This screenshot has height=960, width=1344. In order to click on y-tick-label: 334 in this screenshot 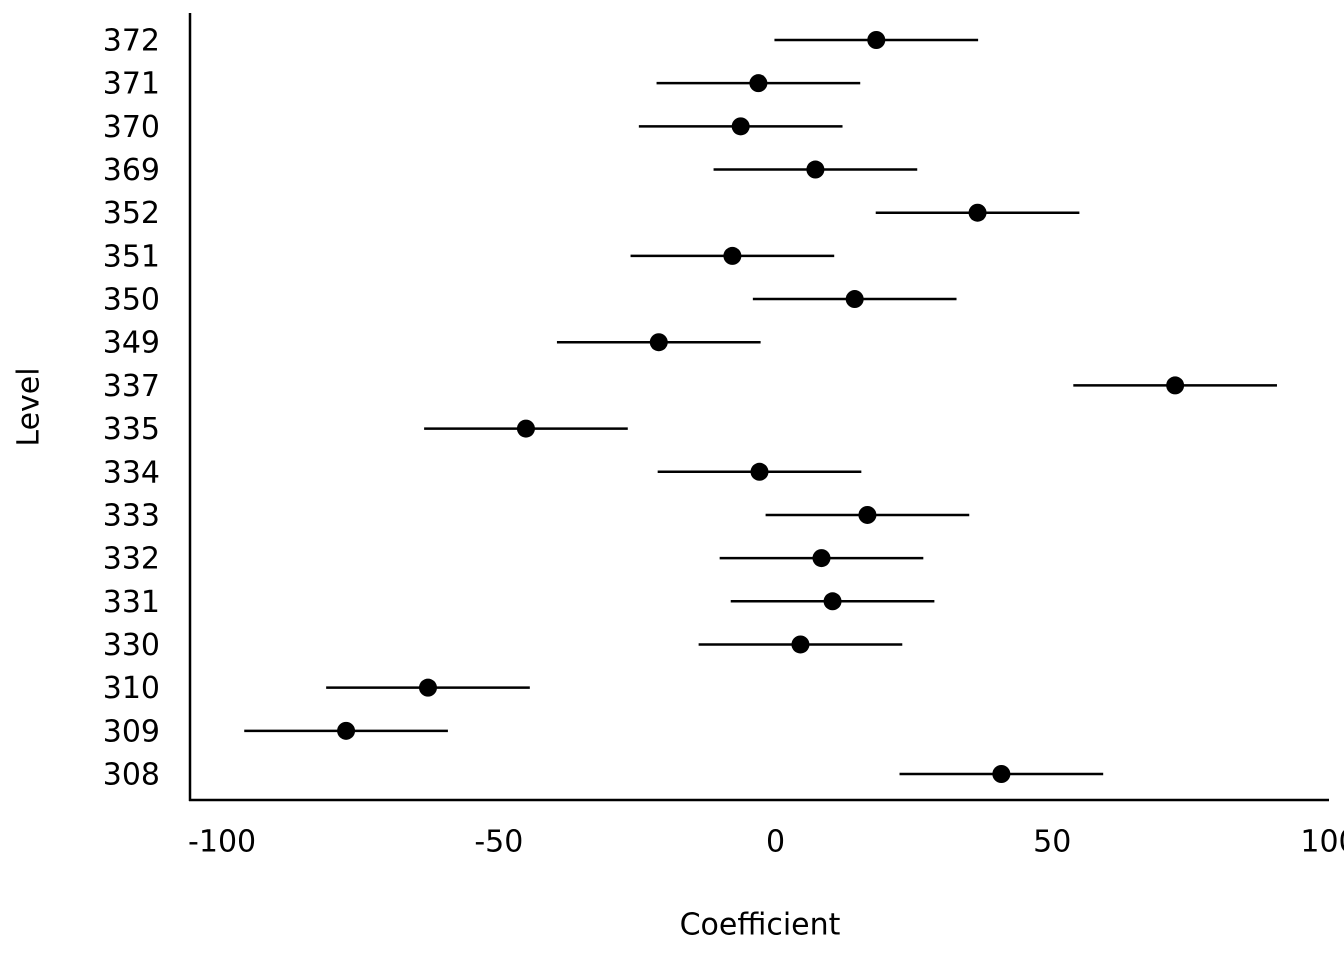, I will do `click(131, 472)`.